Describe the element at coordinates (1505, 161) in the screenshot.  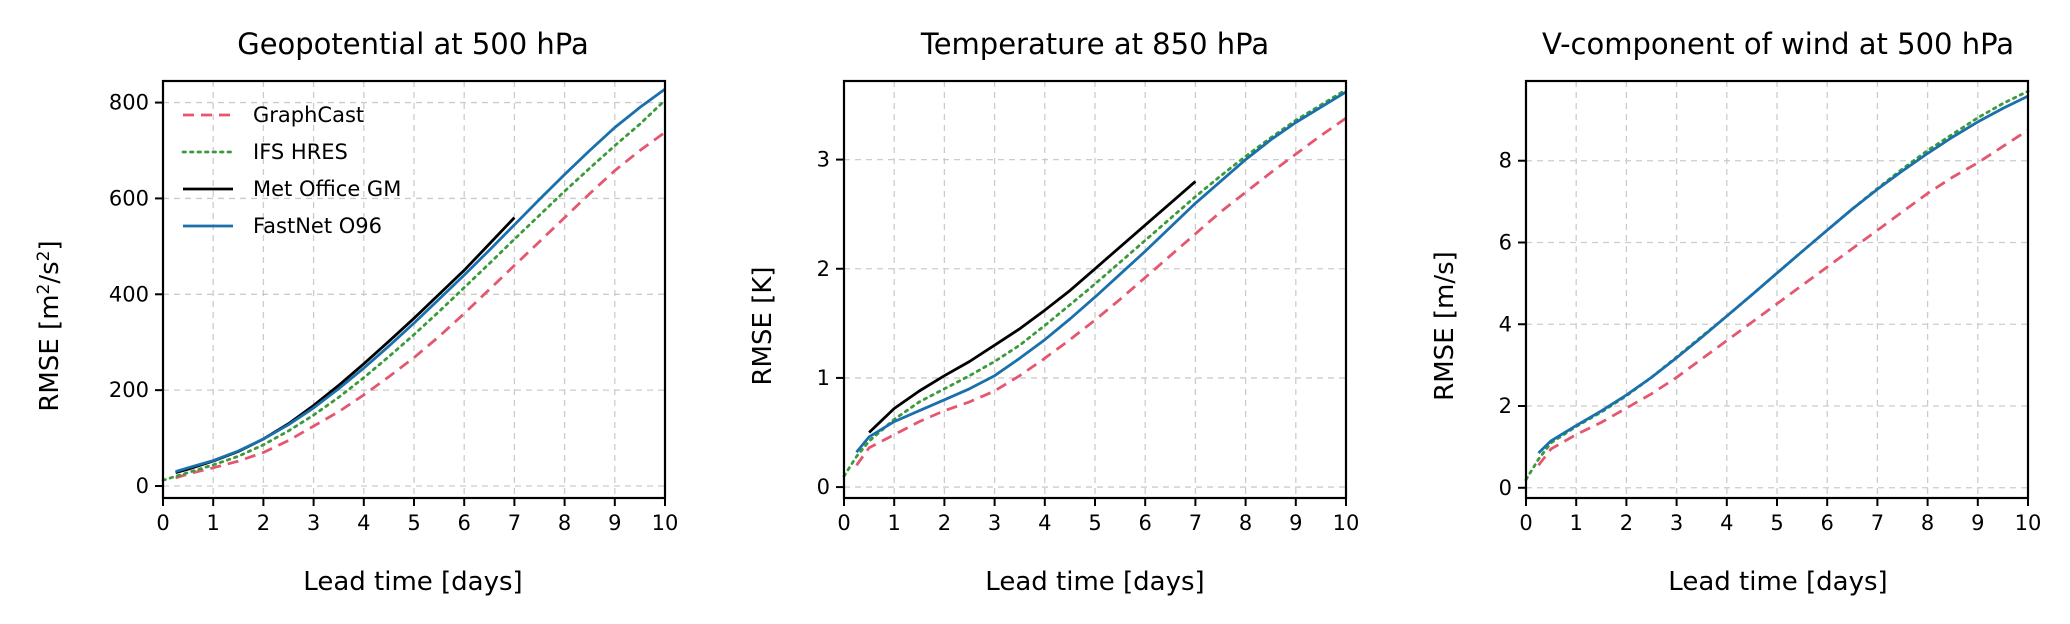
I see `y-tick-label: 8` at that location.